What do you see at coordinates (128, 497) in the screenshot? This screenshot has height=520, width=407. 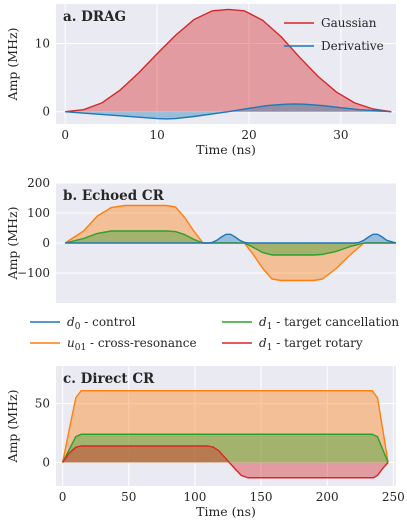 I see `x-tick-label: 50` at bounding box center [128, 497].